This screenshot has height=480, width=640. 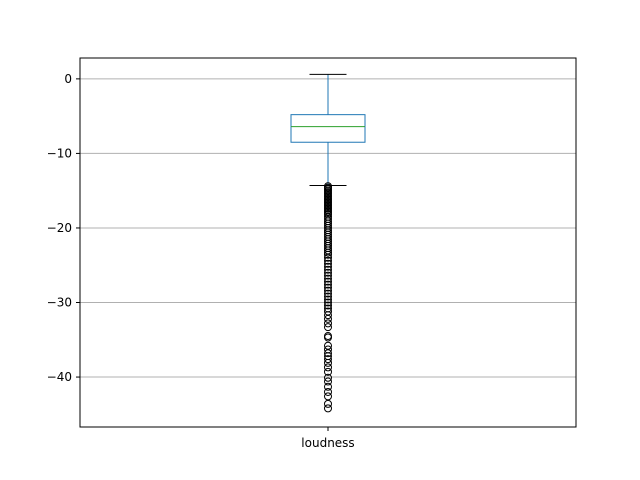 I want to click on y-tick-label: −40, so click(x=59, y=377).